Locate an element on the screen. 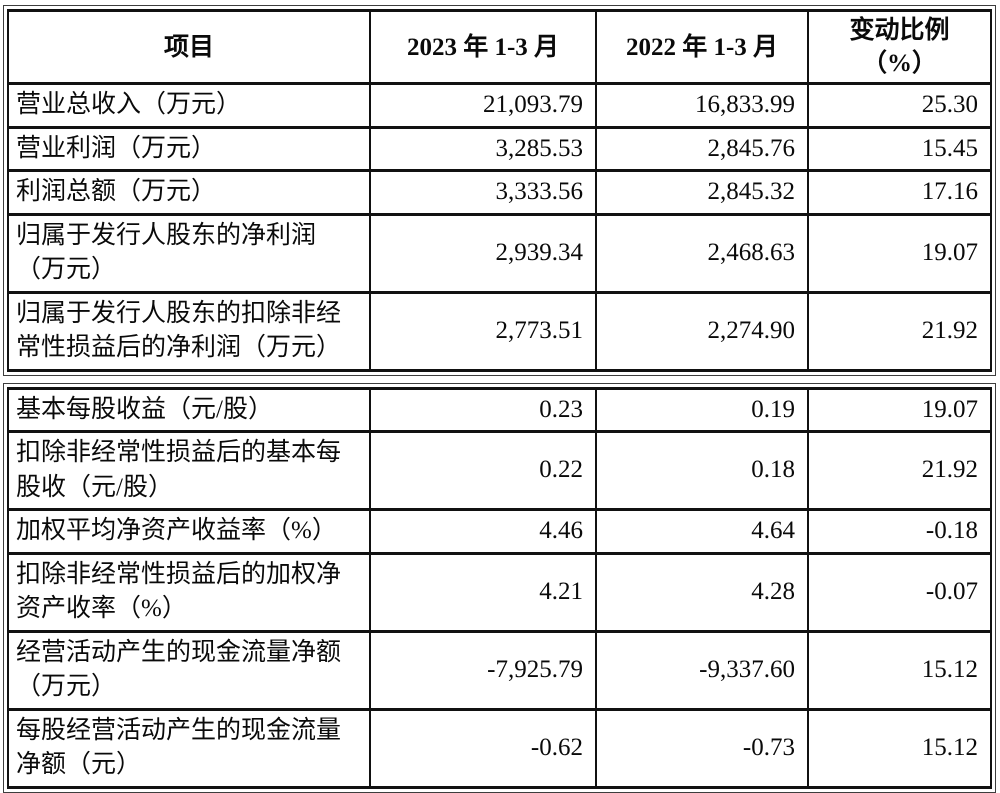 This screenshot has width=1000, height=793. header-change-percent: 变动比例 （%） is located at coordinates (899, 47).